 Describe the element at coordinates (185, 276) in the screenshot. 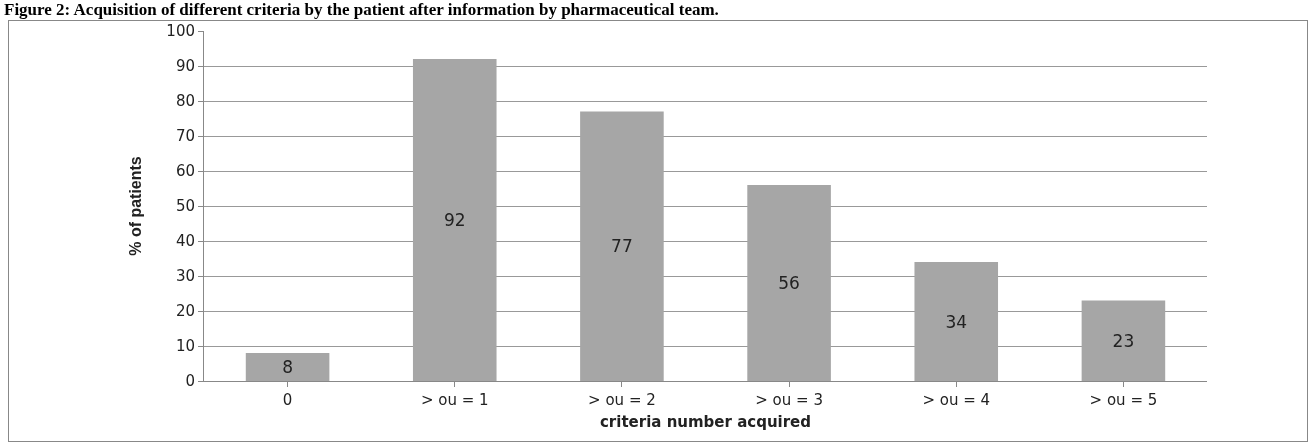

I see `y-tick-label: 30` at that location.